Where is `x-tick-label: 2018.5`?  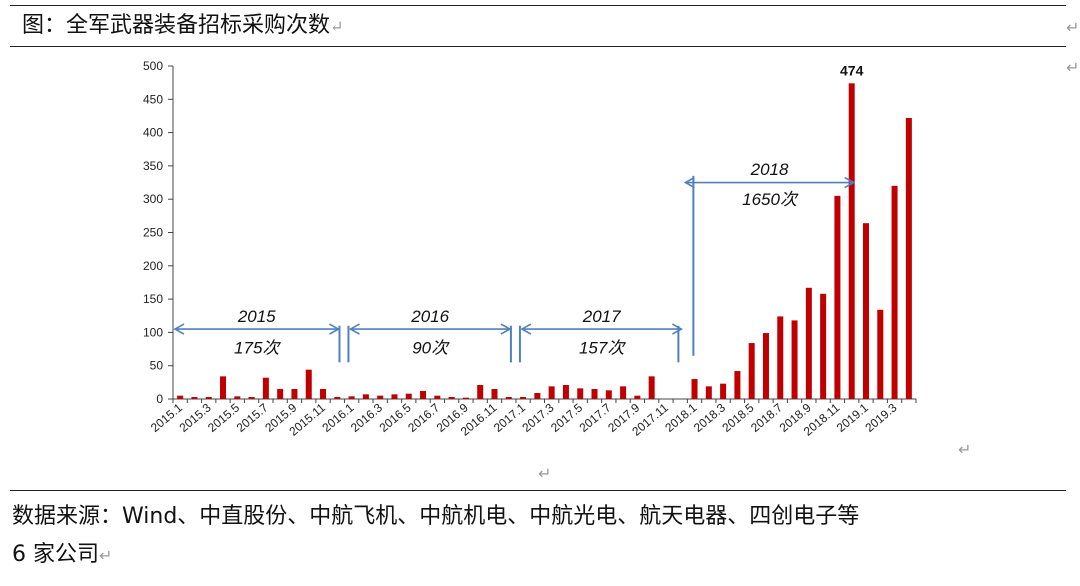
x-tick-label: 2018.5 is located at coordinates (737, 417).